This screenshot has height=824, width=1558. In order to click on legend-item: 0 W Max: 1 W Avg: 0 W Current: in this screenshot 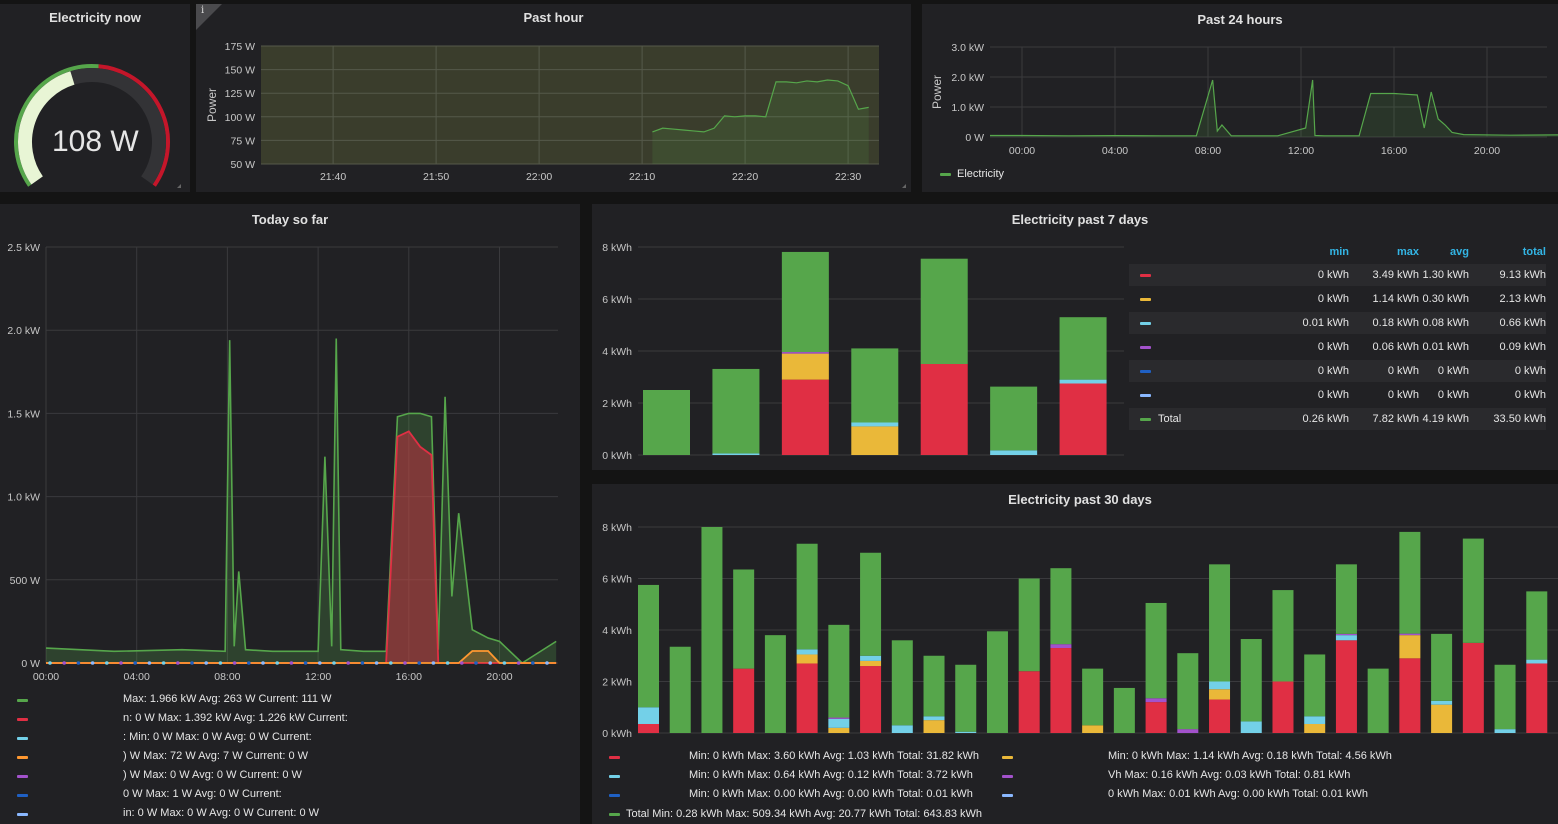, I will do `click(149, 794)`.